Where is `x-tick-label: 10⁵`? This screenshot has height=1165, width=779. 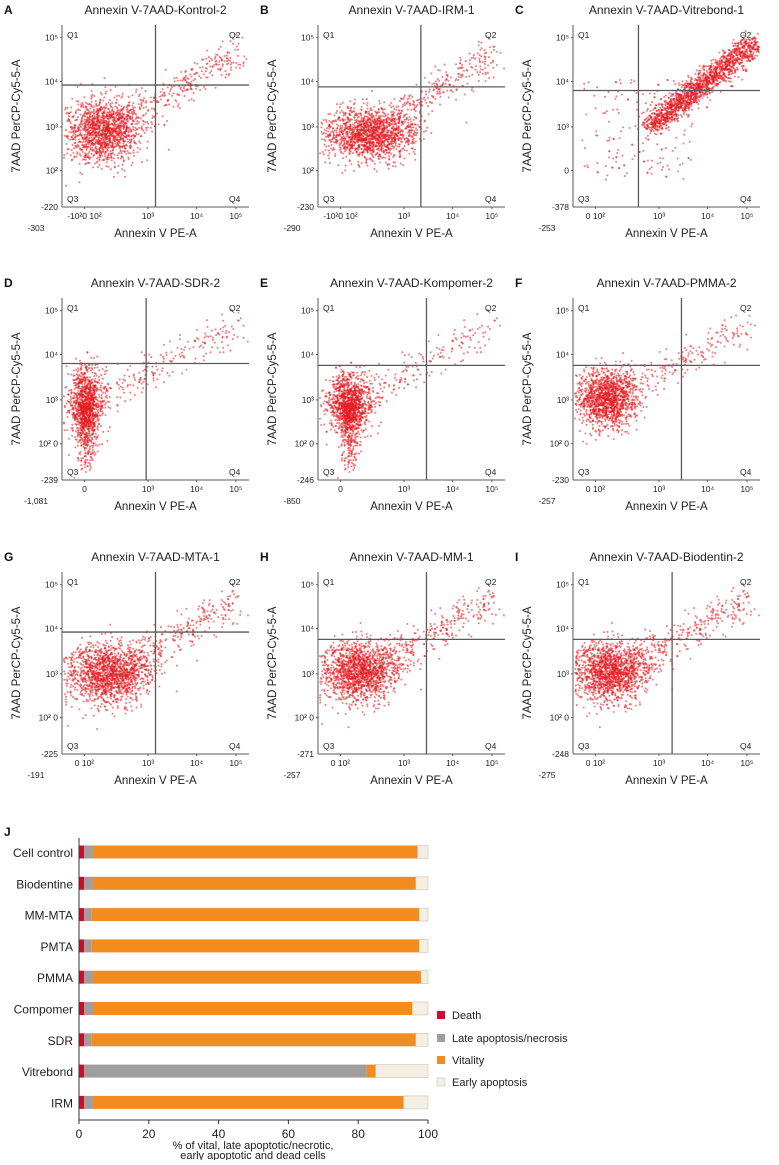 x-tick-label: 10⁵ is located at coordinates (235, 216).